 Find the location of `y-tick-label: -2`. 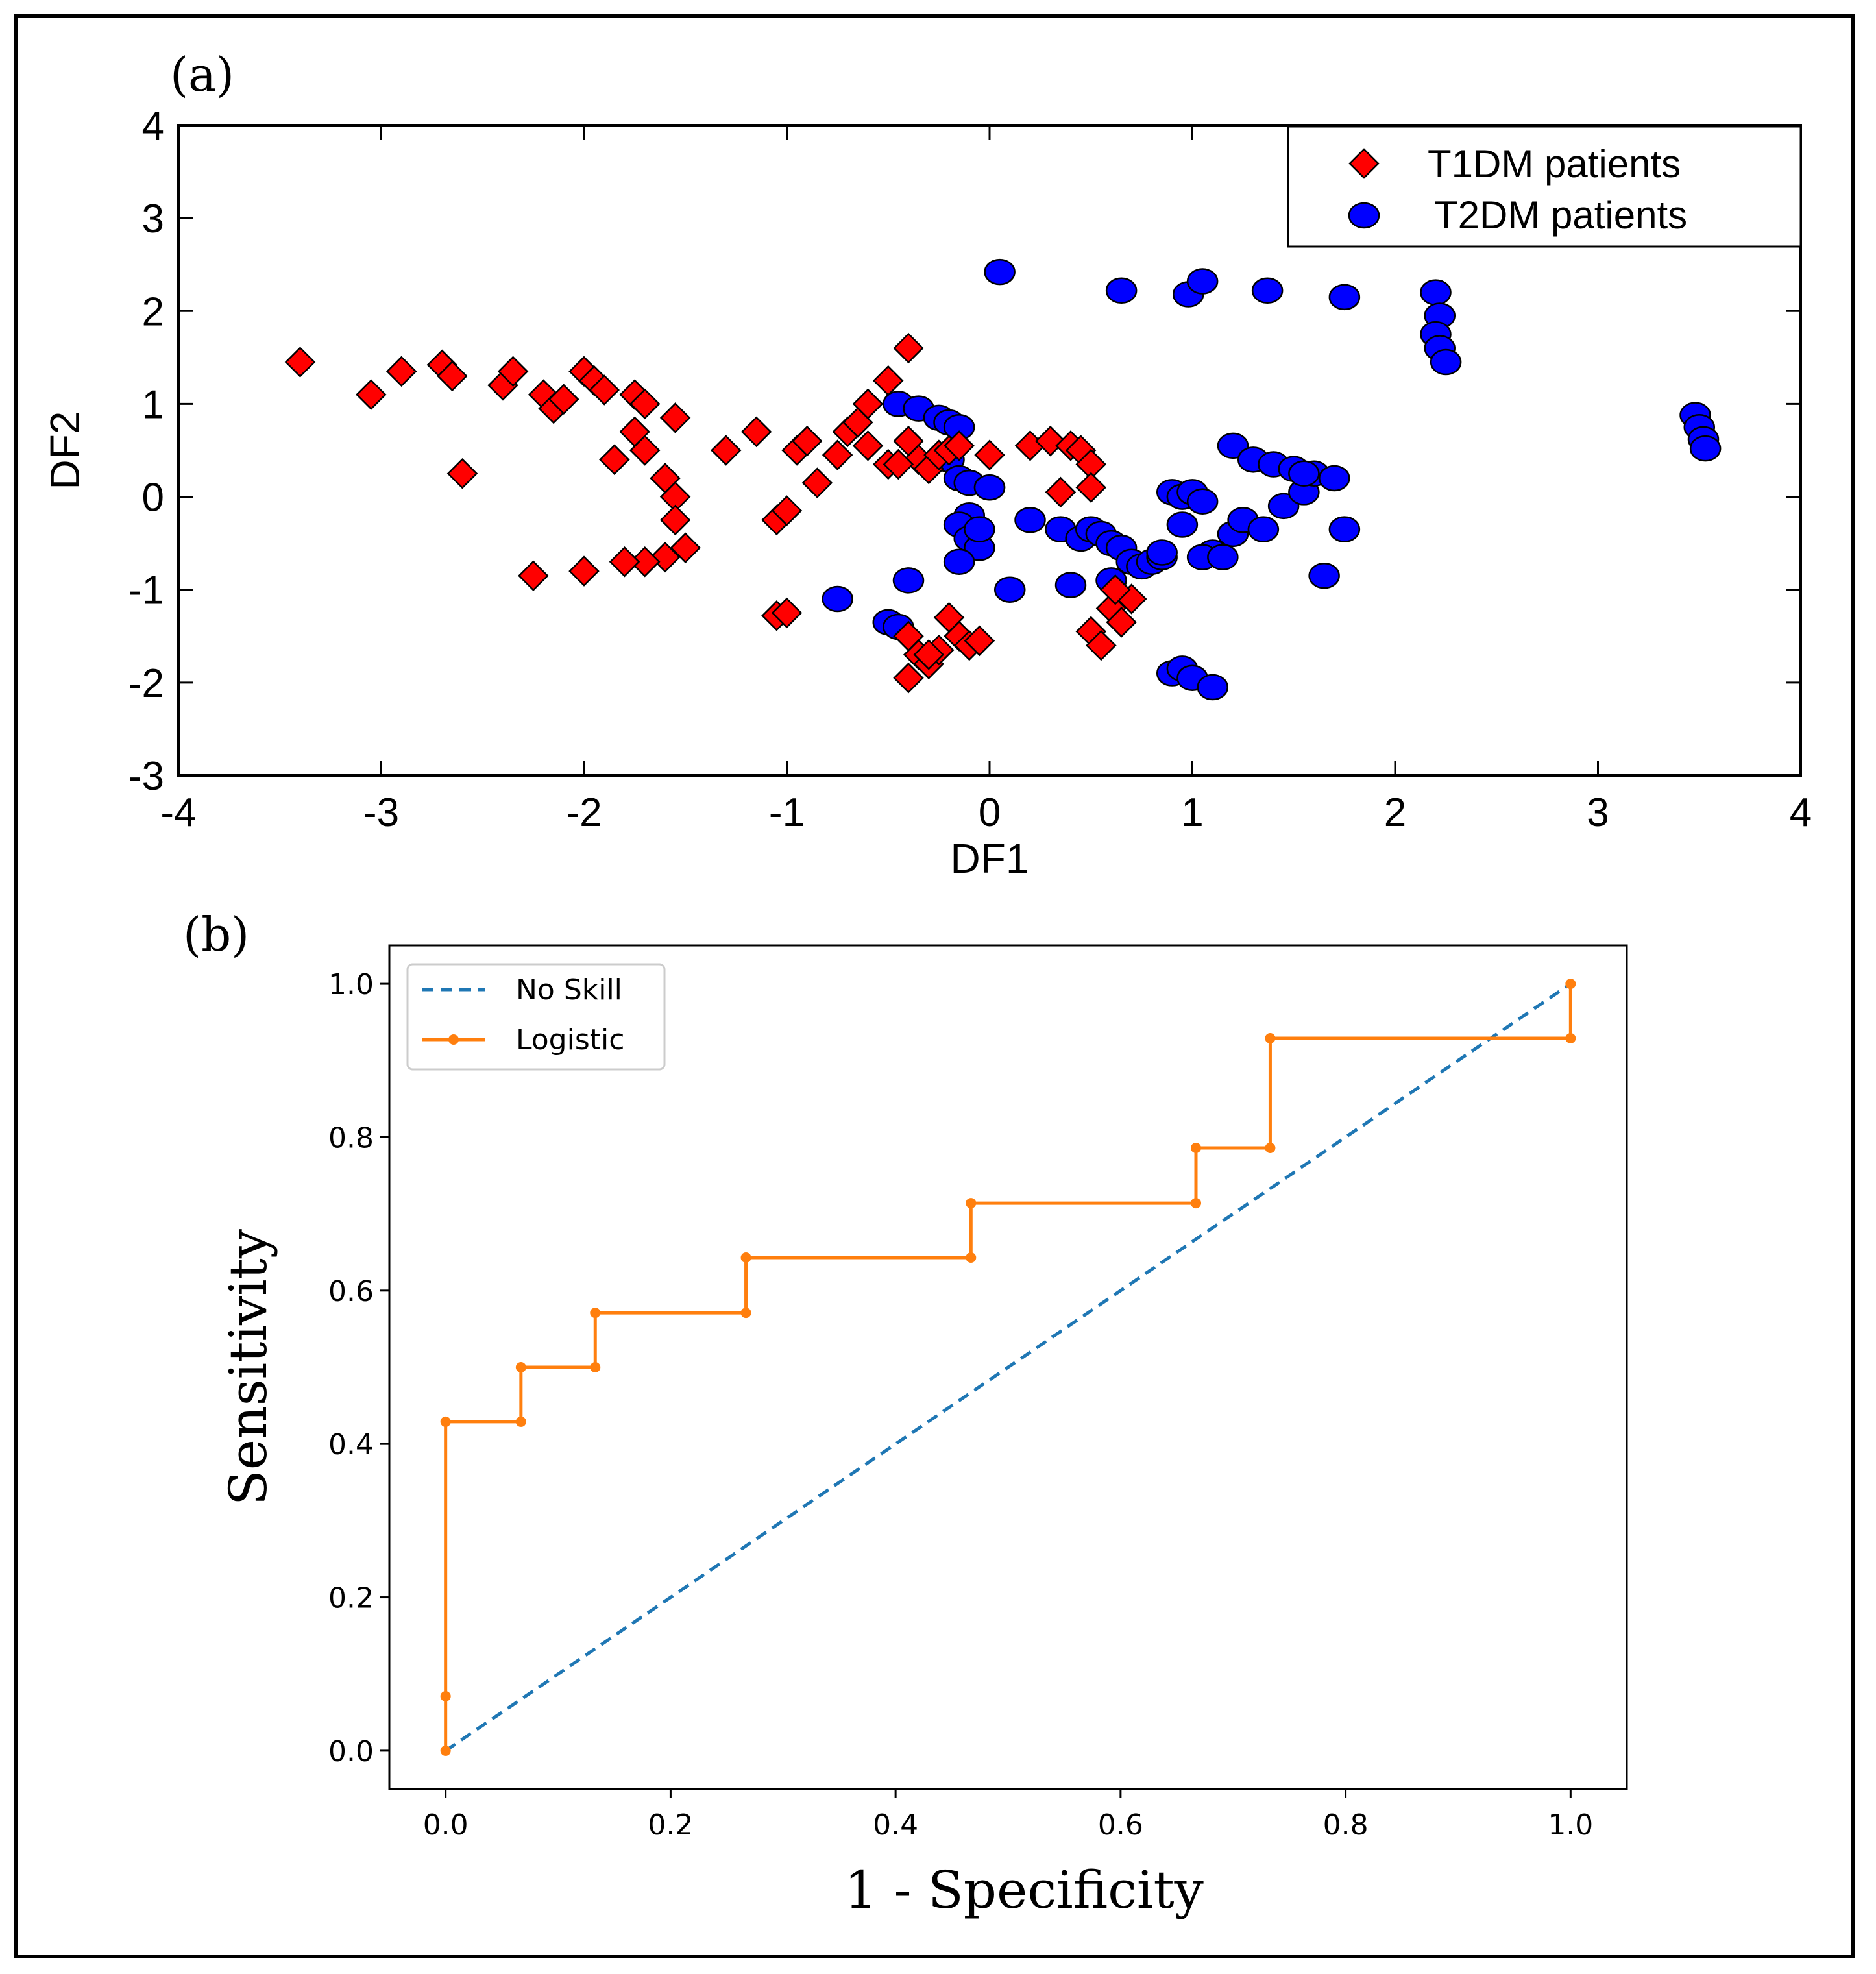

y-tick-label: -2 is located at coordinates (146, 683).